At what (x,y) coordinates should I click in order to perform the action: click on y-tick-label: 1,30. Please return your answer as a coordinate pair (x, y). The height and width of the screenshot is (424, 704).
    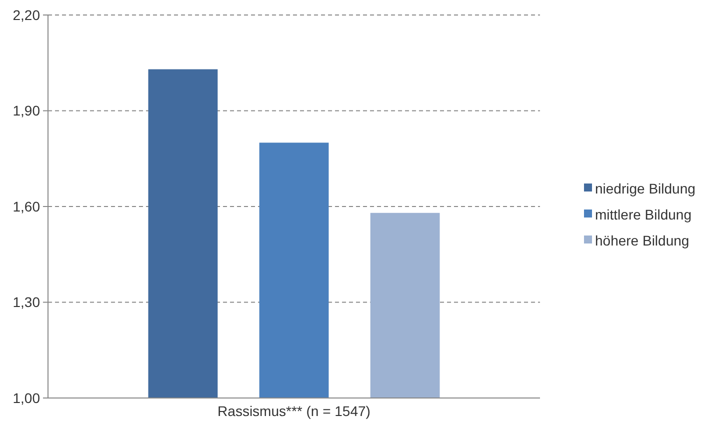
    Looking at the image, I should click on (26, 302).